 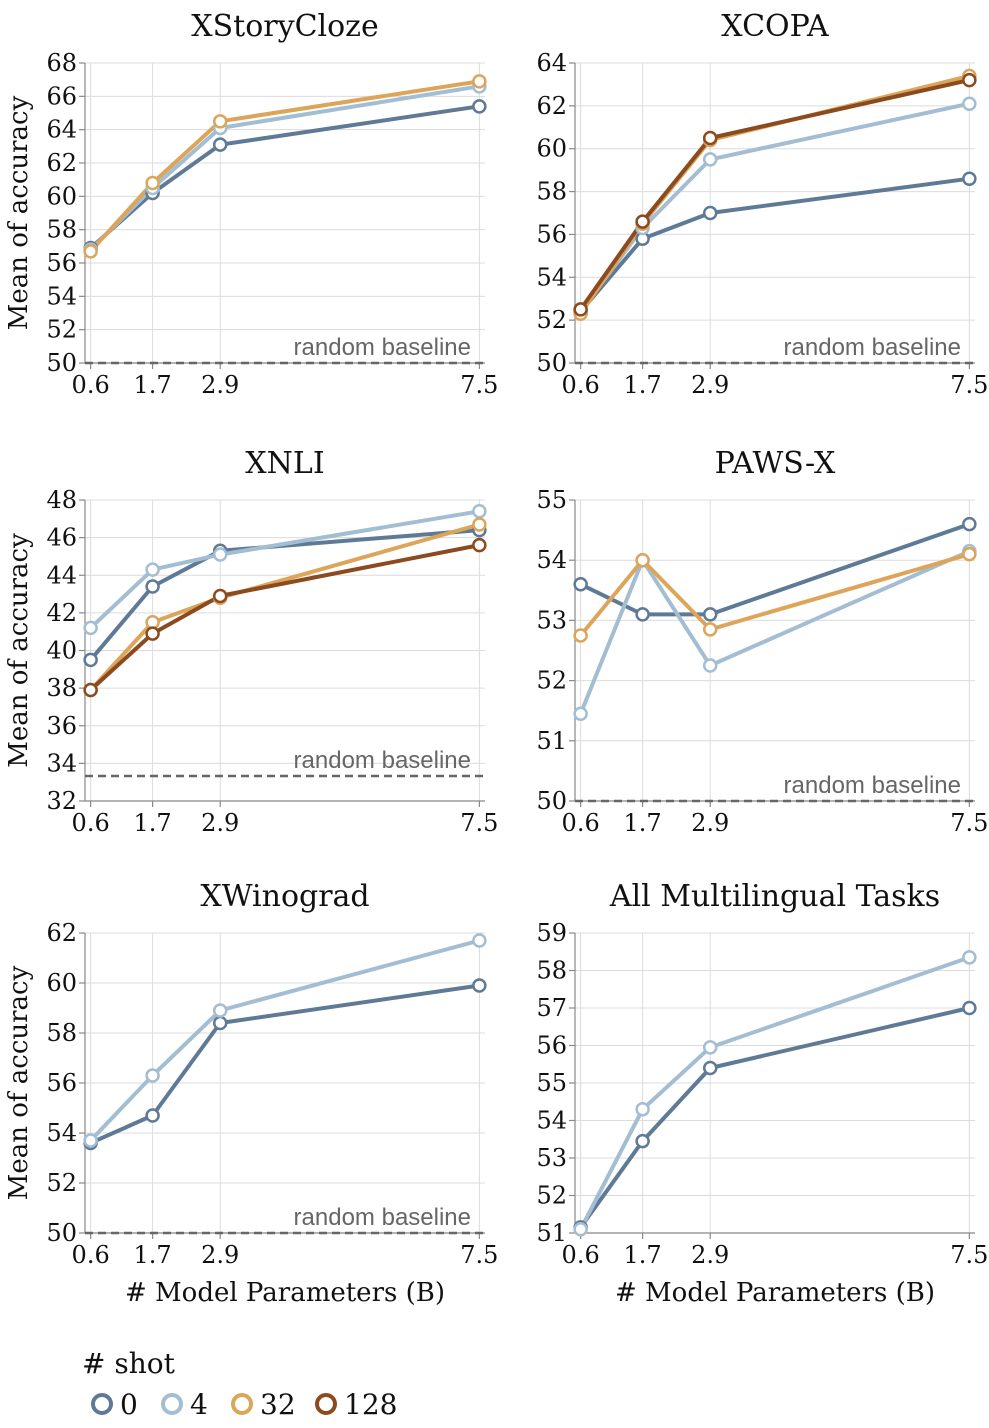 What do you see at coordinates (61, 130) in the screenshot?
I see `y-tick-label: 64` at bounding box center [61, 130].